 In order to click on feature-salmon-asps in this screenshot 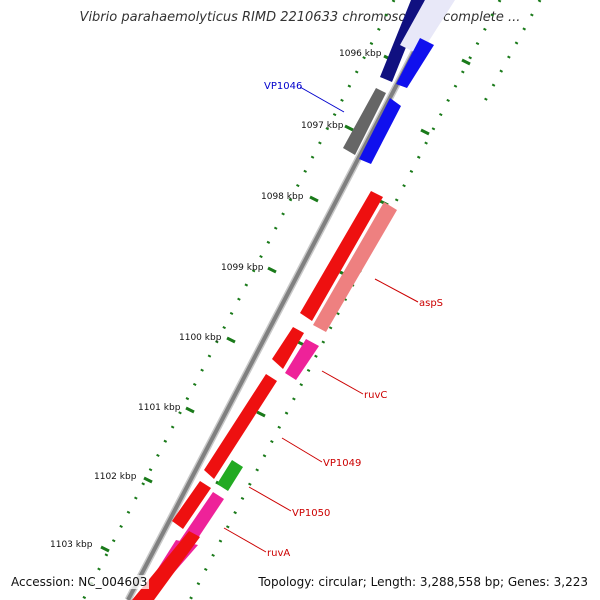, I will do `click(355, 267)`.